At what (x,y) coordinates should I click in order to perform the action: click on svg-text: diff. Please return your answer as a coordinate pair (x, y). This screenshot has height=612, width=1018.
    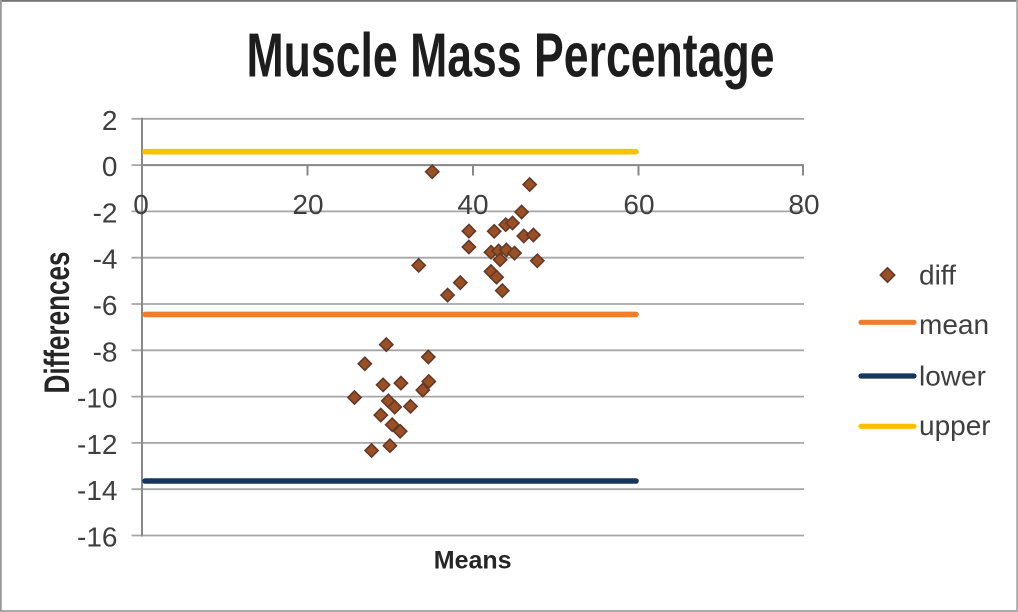
    Looking at the image, I should click on (937, 275).